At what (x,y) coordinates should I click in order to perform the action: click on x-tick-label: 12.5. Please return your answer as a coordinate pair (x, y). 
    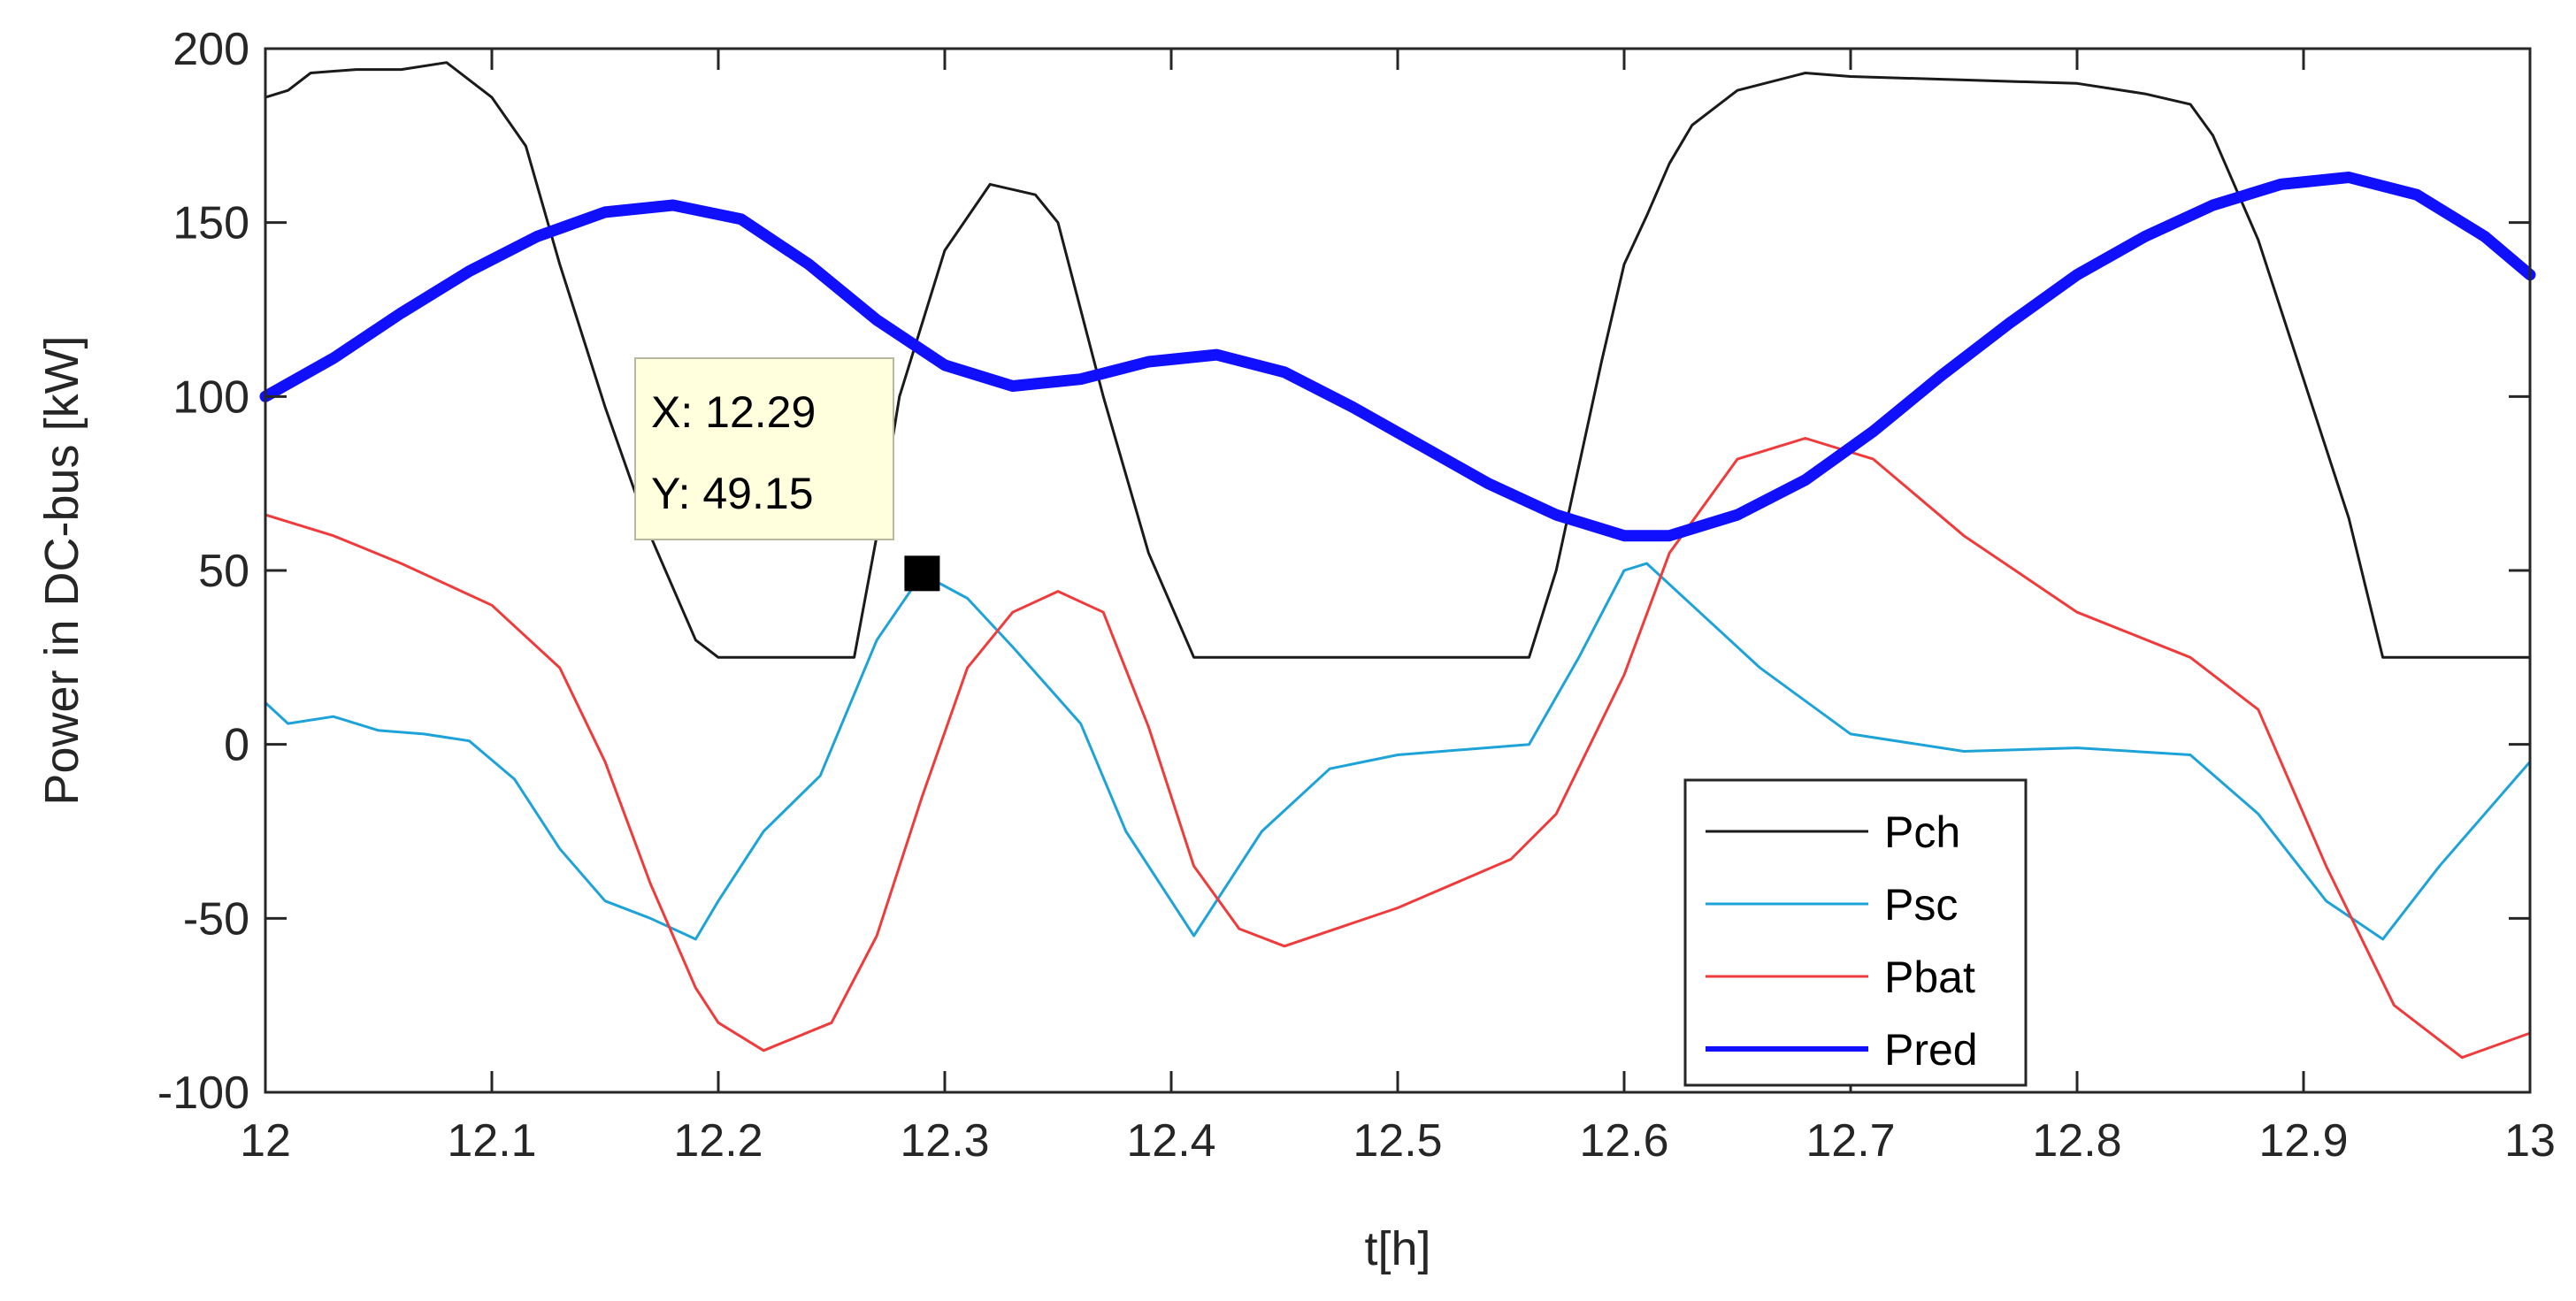
    Looking at the image, I should click on (1397, 1141).